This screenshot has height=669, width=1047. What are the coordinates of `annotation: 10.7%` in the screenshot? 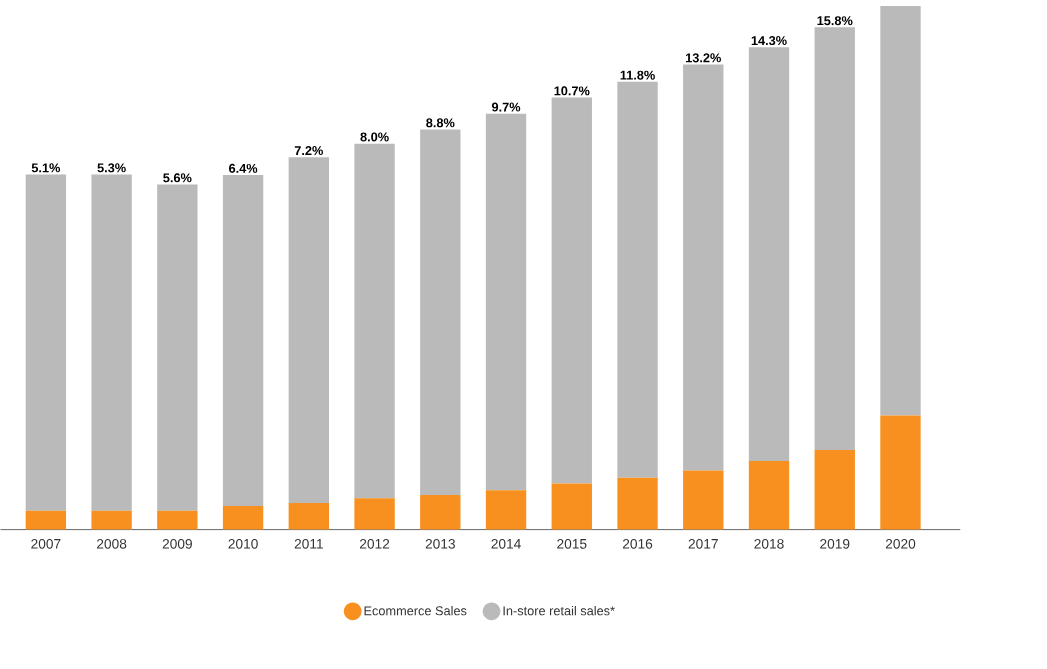 It's located at (572, 91).